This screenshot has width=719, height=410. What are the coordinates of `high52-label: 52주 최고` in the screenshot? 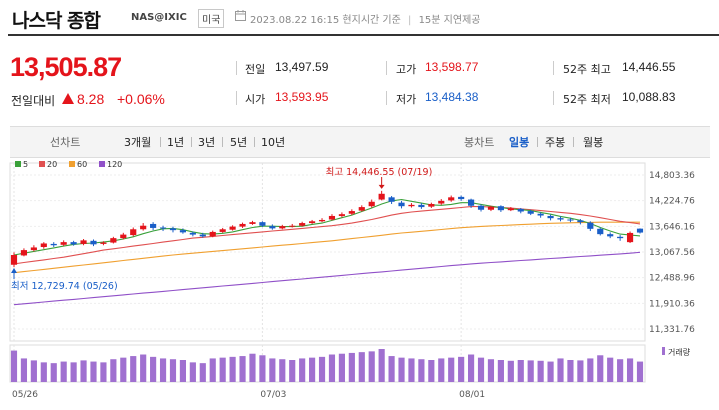 It's located at (587, 69).